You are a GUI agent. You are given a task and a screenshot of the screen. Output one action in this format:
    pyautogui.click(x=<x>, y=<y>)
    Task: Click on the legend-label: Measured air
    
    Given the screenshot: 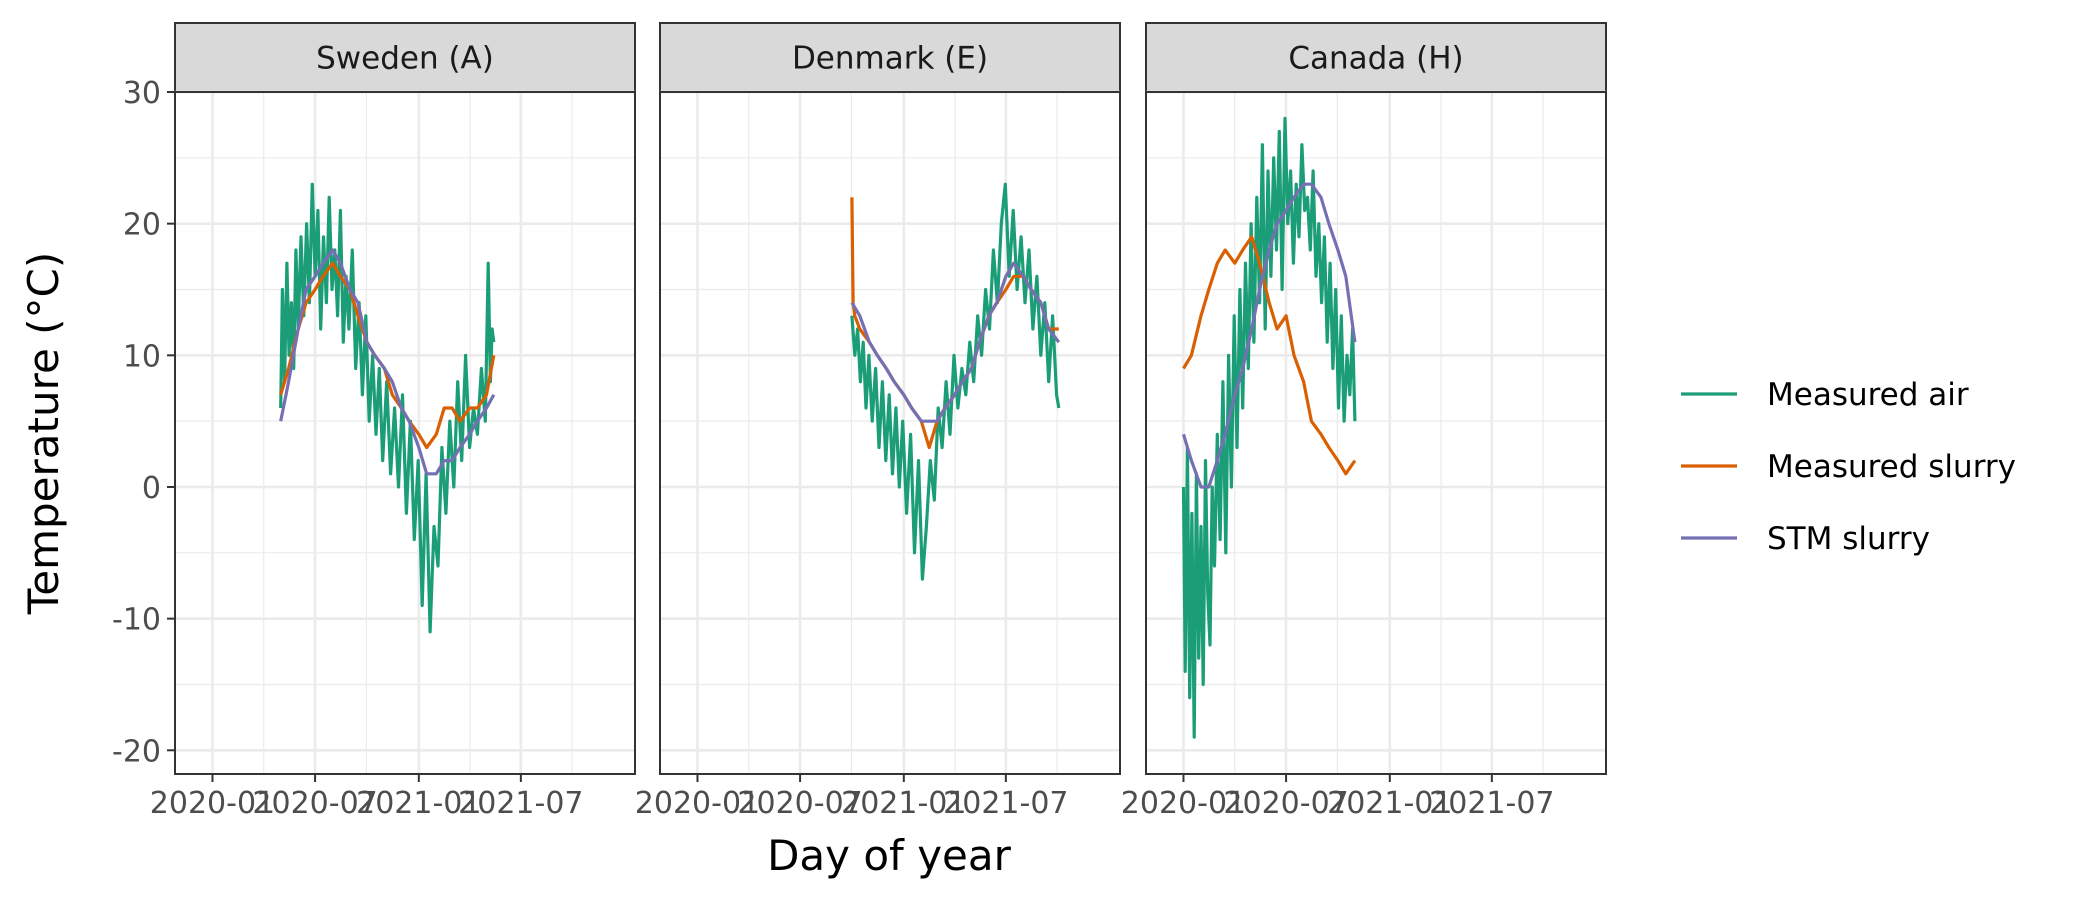 What is the action you would take?
    pyautogui.click(x=1868, y=395)
    